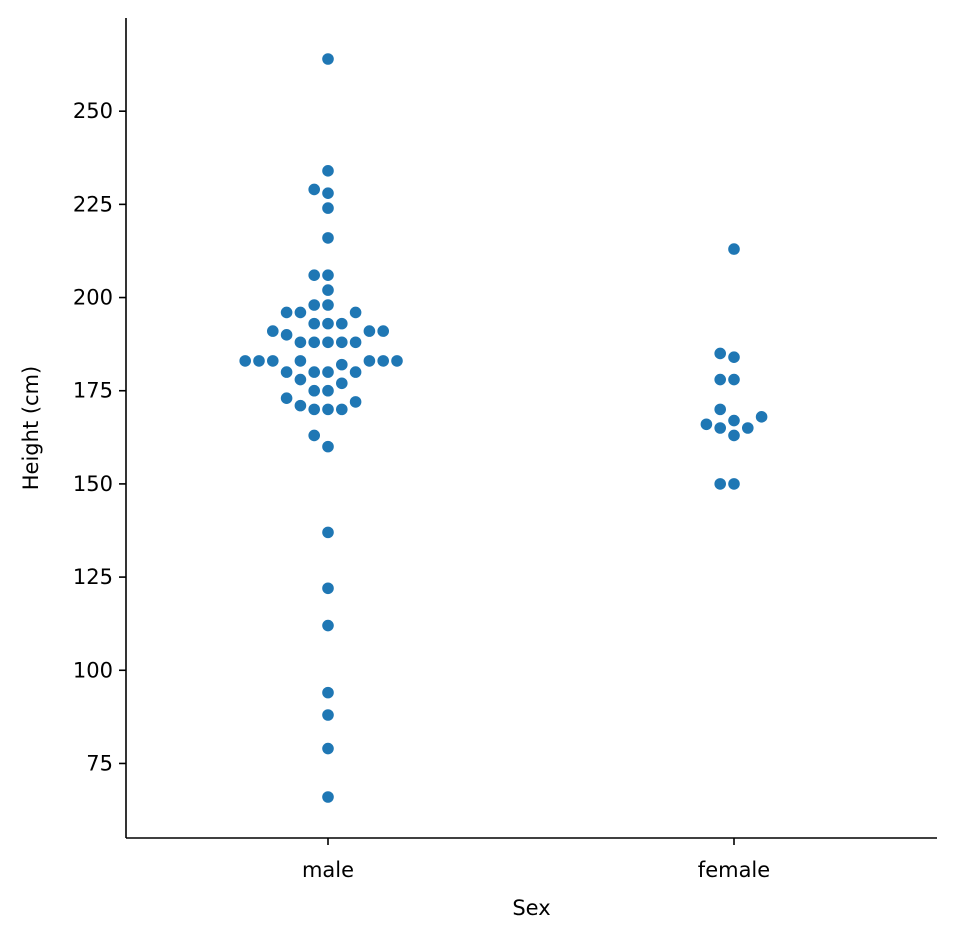  I want to click on y-tick-label: 125, so click(93, 577).